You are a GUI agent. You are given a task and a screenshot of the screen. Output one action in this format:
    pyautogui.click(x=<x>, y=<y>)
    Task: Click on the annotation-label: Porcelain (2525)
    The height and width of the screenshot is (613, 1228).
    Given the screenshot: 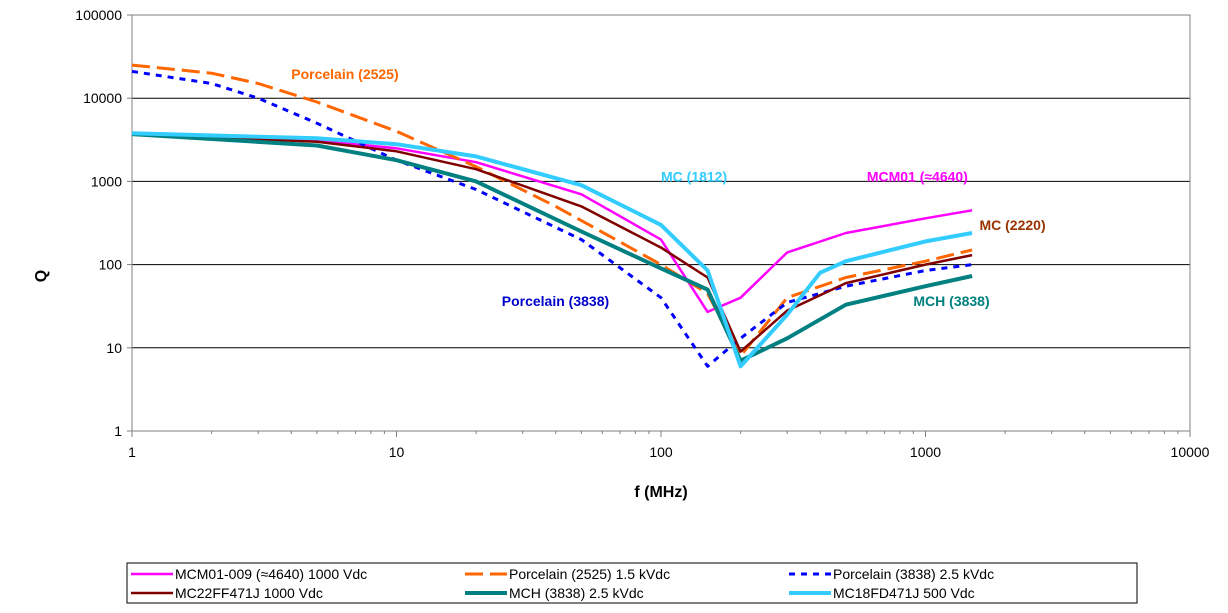 What is the action you would take?
    pyautogui.click(x=344, y=74)
    